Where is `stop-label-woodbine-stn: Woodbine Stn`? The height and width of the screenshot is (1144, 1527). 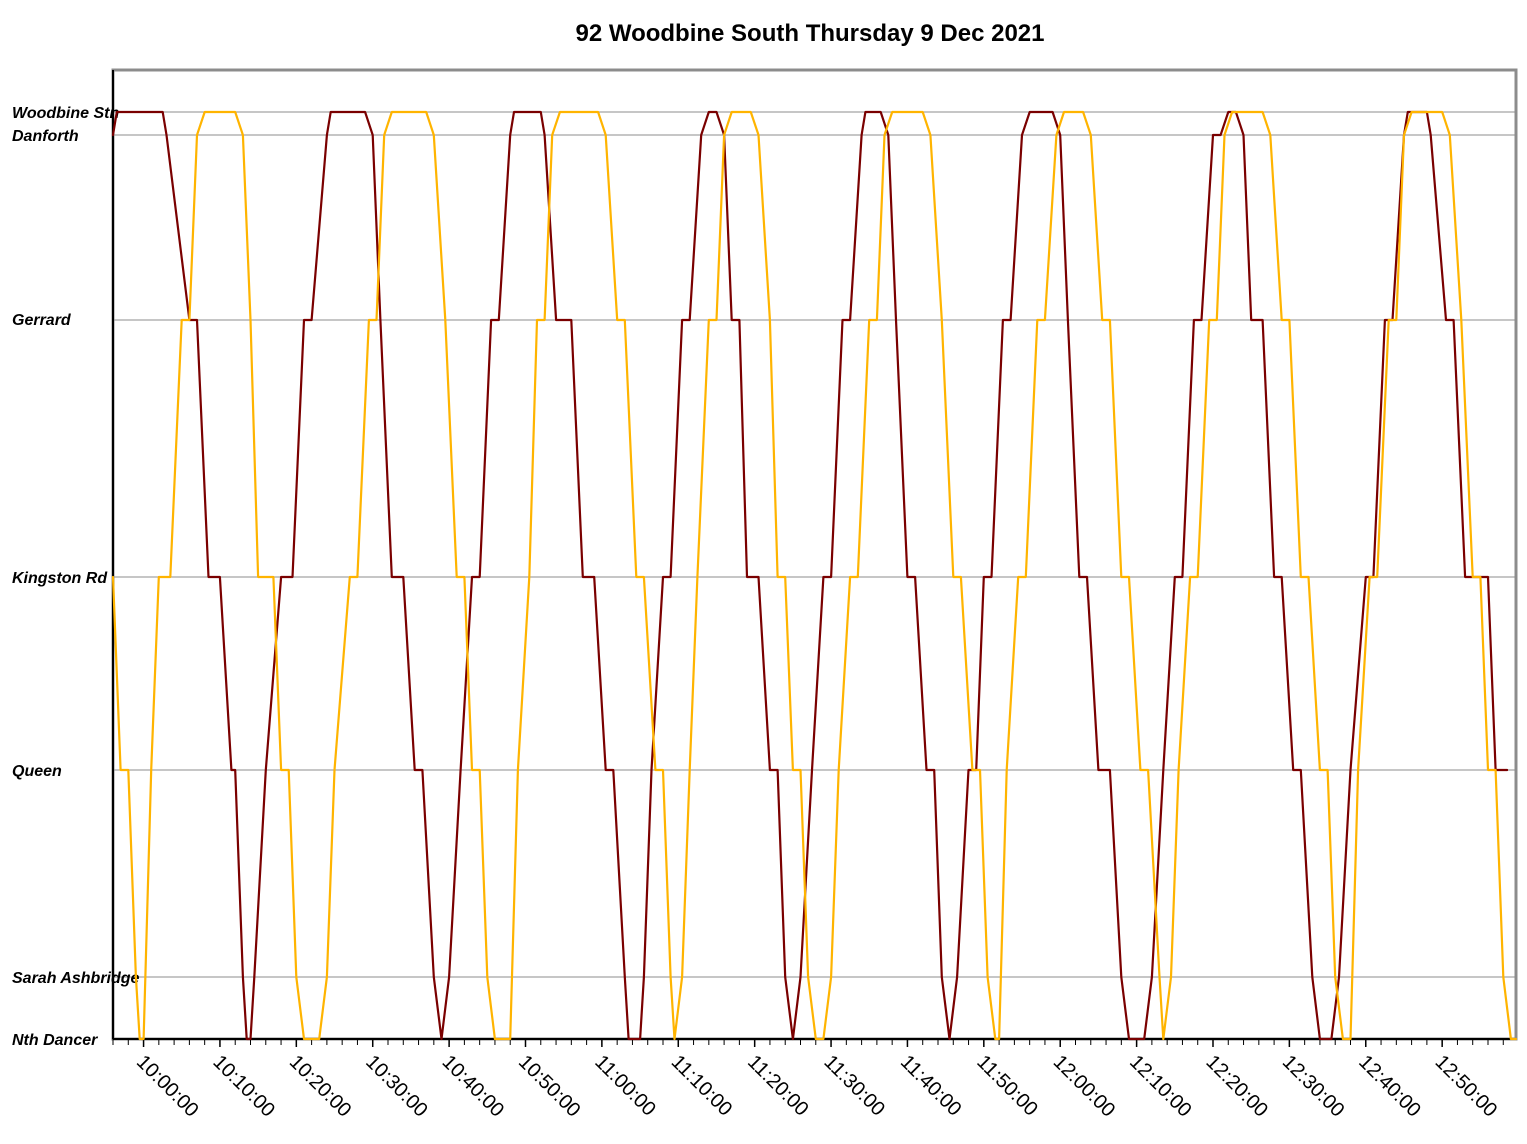
stop-label-woodbine-stn: Woodbine Stn is located at coordinates (65, 113).